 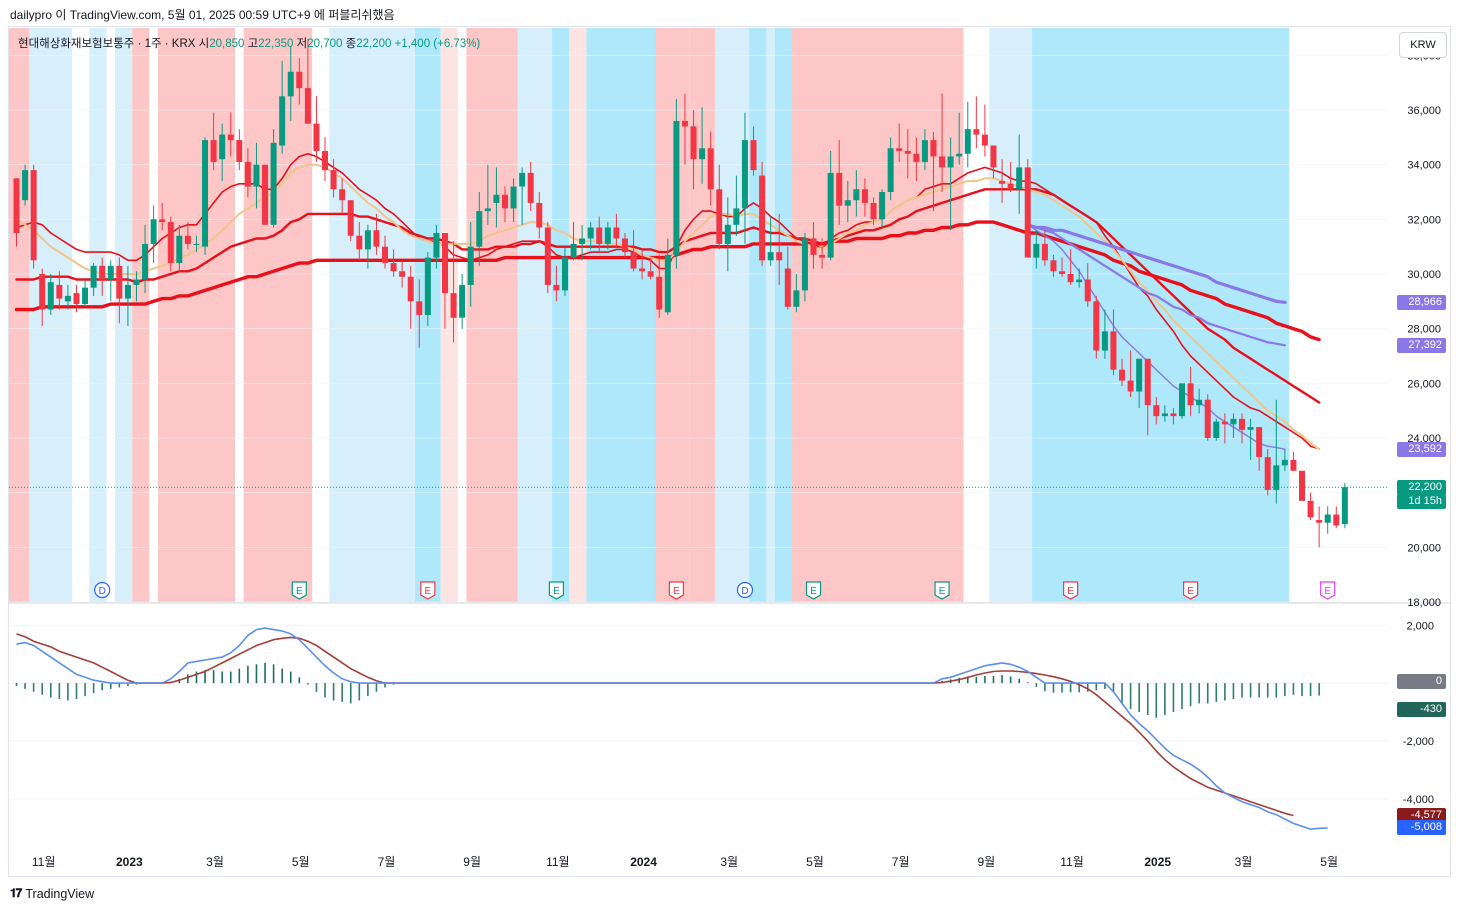 I want to click on price-tick-label: 28,000, so click(x=1424, y=330).